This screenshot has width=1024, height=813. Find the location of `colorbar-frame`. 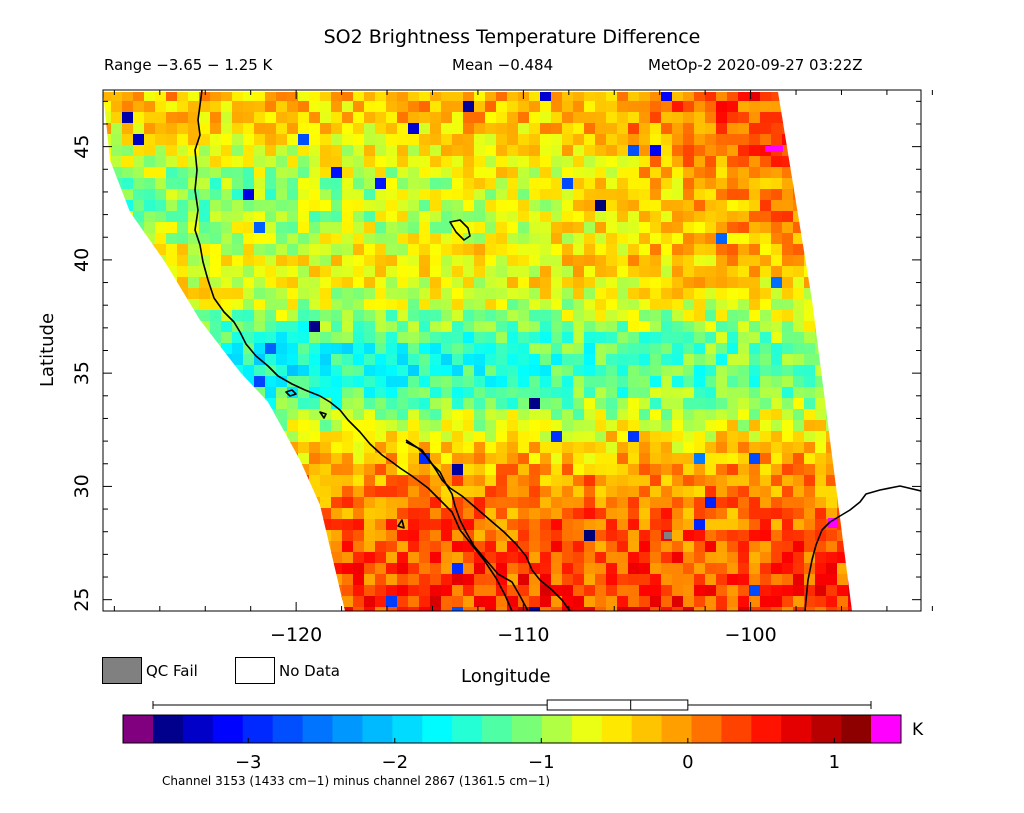

colorbar-frame is located at coordinates (512, 729).